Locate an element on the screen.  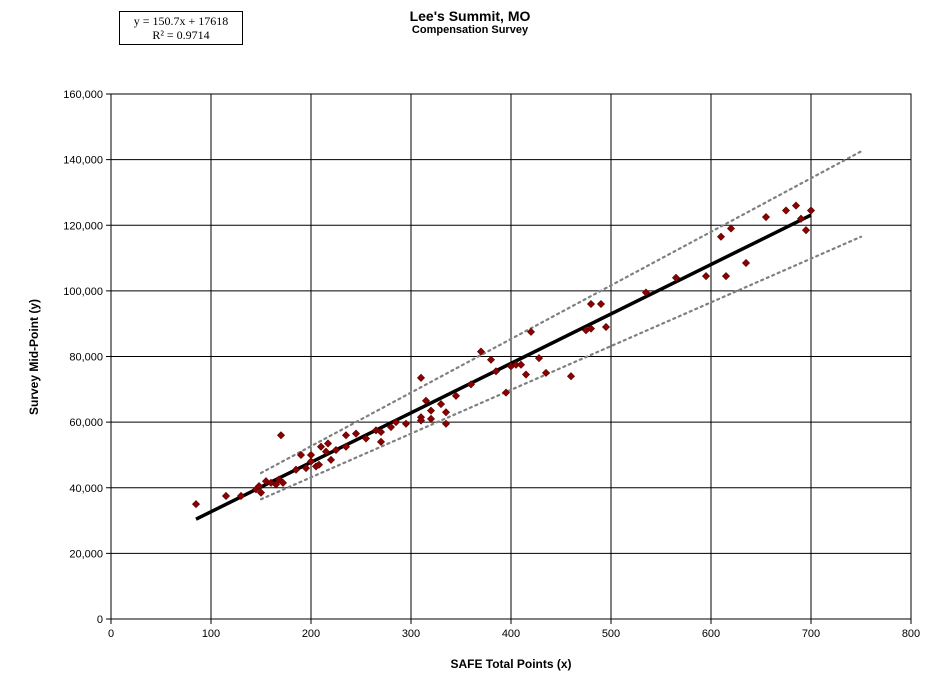
x-tick-label: 600 is located at coordinates (711, 634).